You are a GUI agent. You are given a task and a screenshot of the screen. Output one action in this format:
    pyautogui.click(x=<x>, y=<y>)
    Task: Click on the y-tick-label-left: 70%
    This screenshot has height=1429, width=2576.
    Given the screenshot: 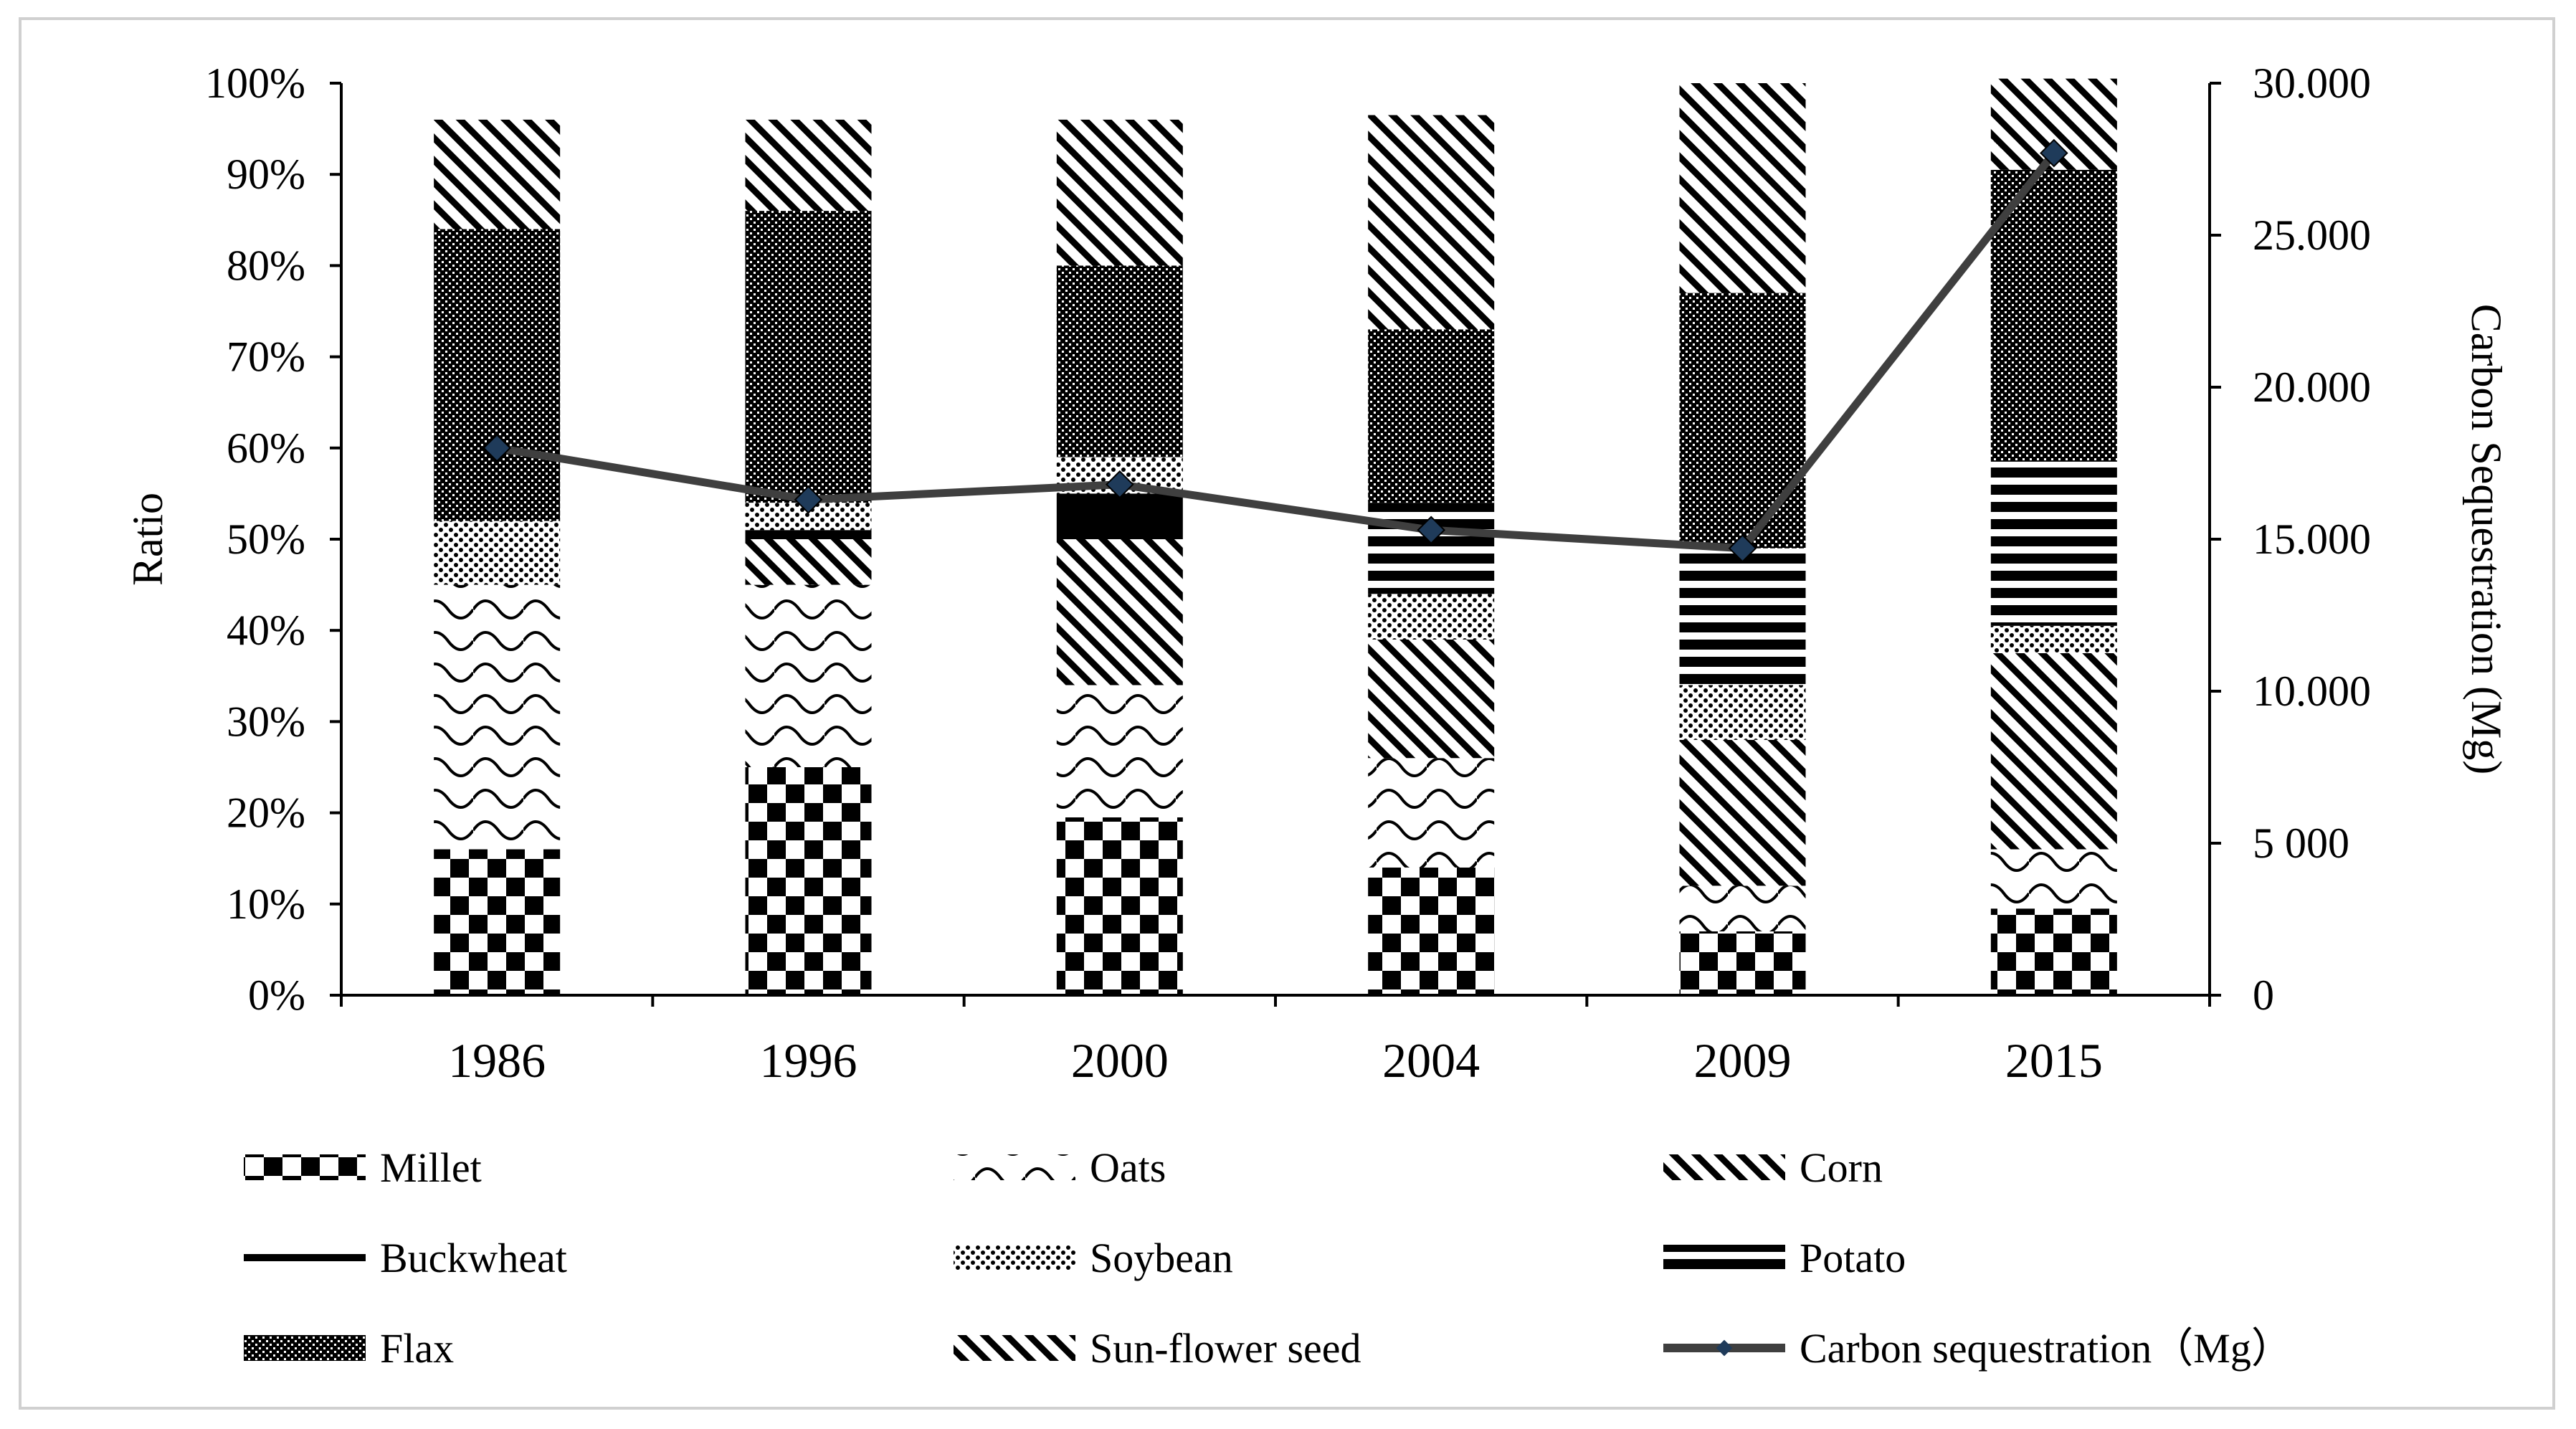 What is the action you would take?
    pyautogui.click(x=266, y=357)
    